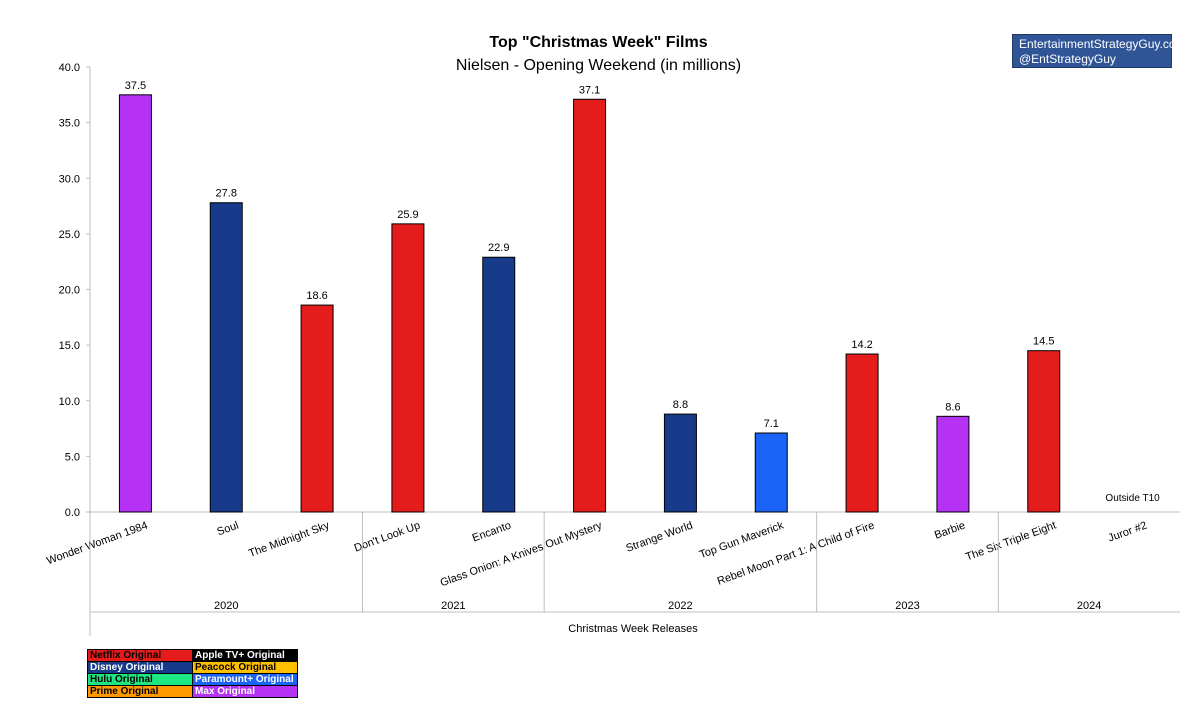 The width and height of the screenshot is (1197, 713). I want to click on legend-item-4: Hulu Original, so click(140, 679).